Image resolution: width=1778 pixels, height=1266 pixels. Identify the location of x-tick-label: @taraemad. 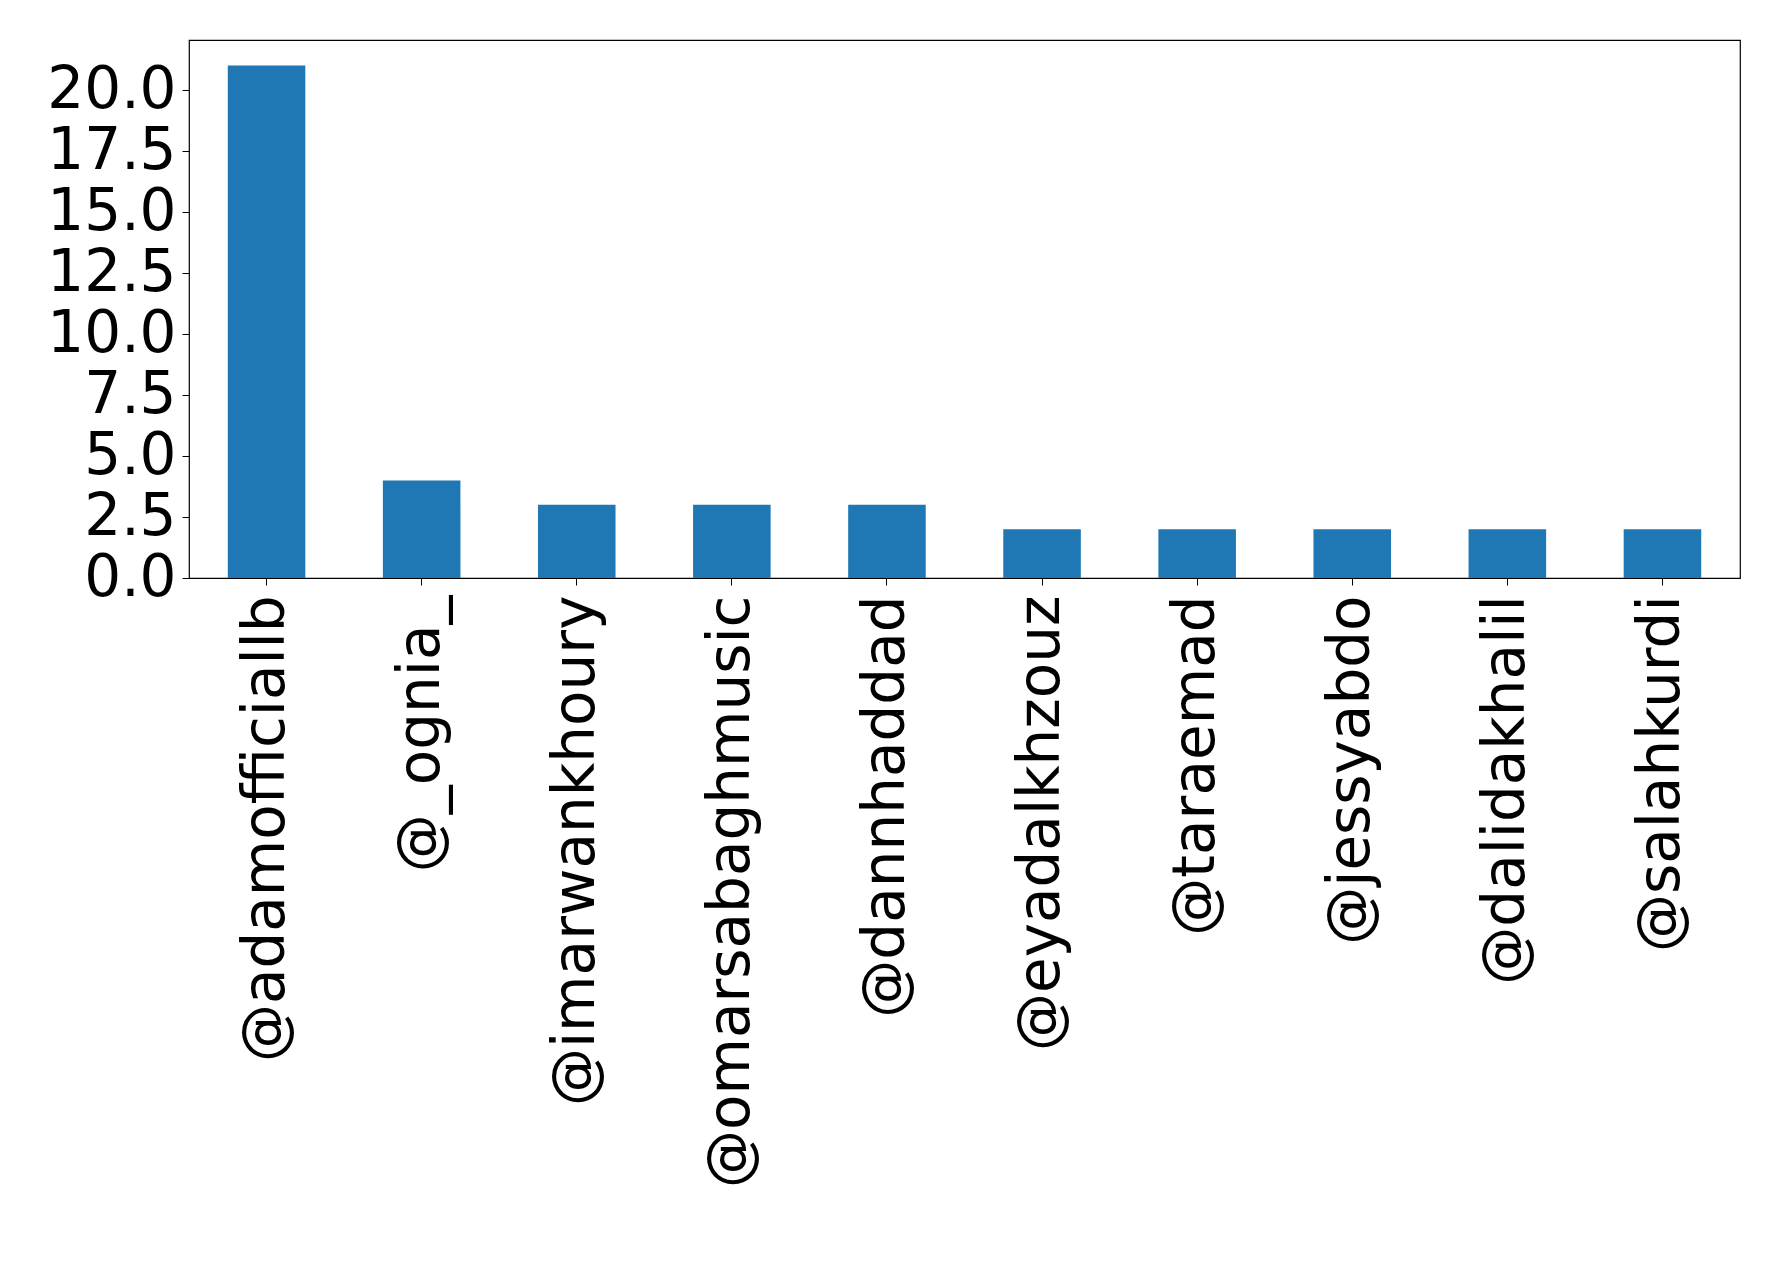
(1194, 765).